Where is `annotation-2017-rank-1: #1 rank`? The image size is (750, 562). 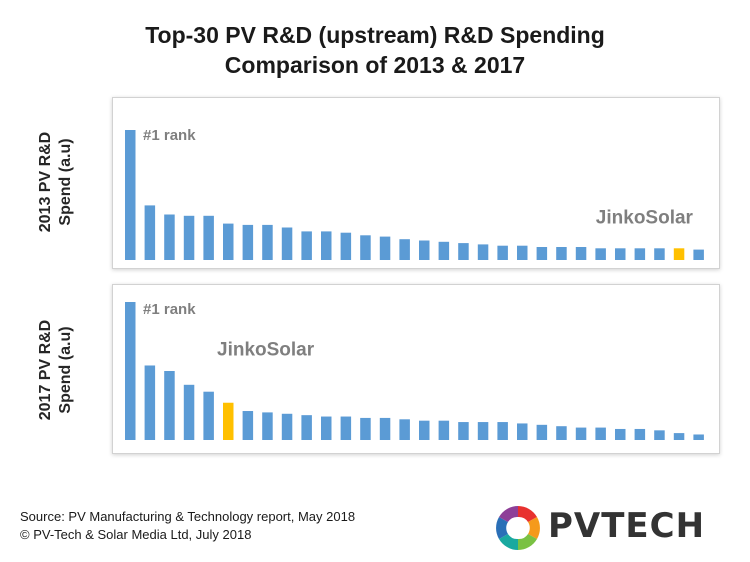 annotation-2017-rank-1: #1 rank is located at coordinates (169, 309).